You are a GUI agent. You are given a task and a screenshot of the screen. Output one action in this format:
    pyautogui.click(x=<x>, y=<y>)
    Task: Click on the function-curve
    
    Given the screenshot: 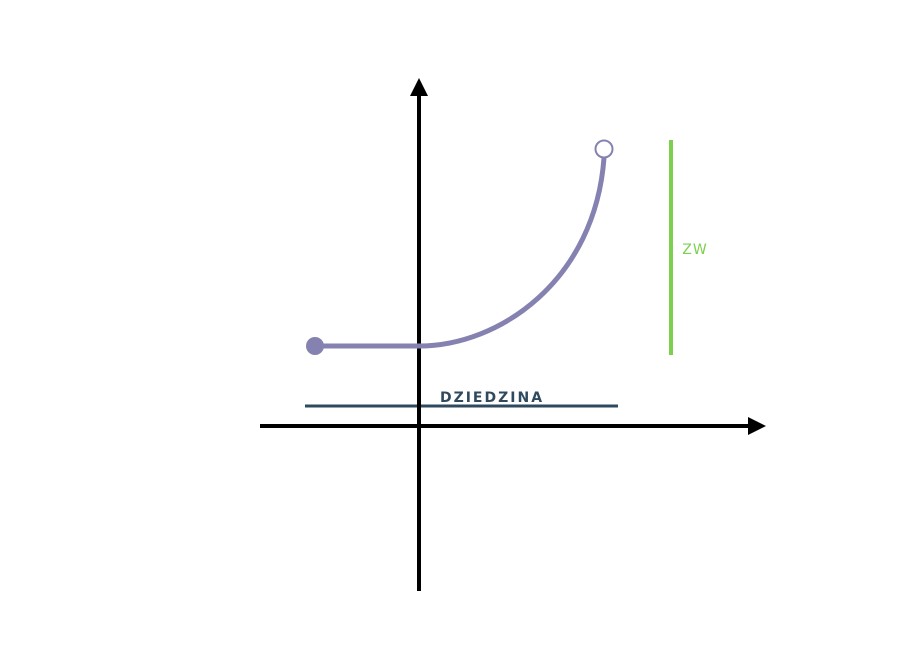 What is the action you would take?
    pyautogui.click(x=459, y=252)
    